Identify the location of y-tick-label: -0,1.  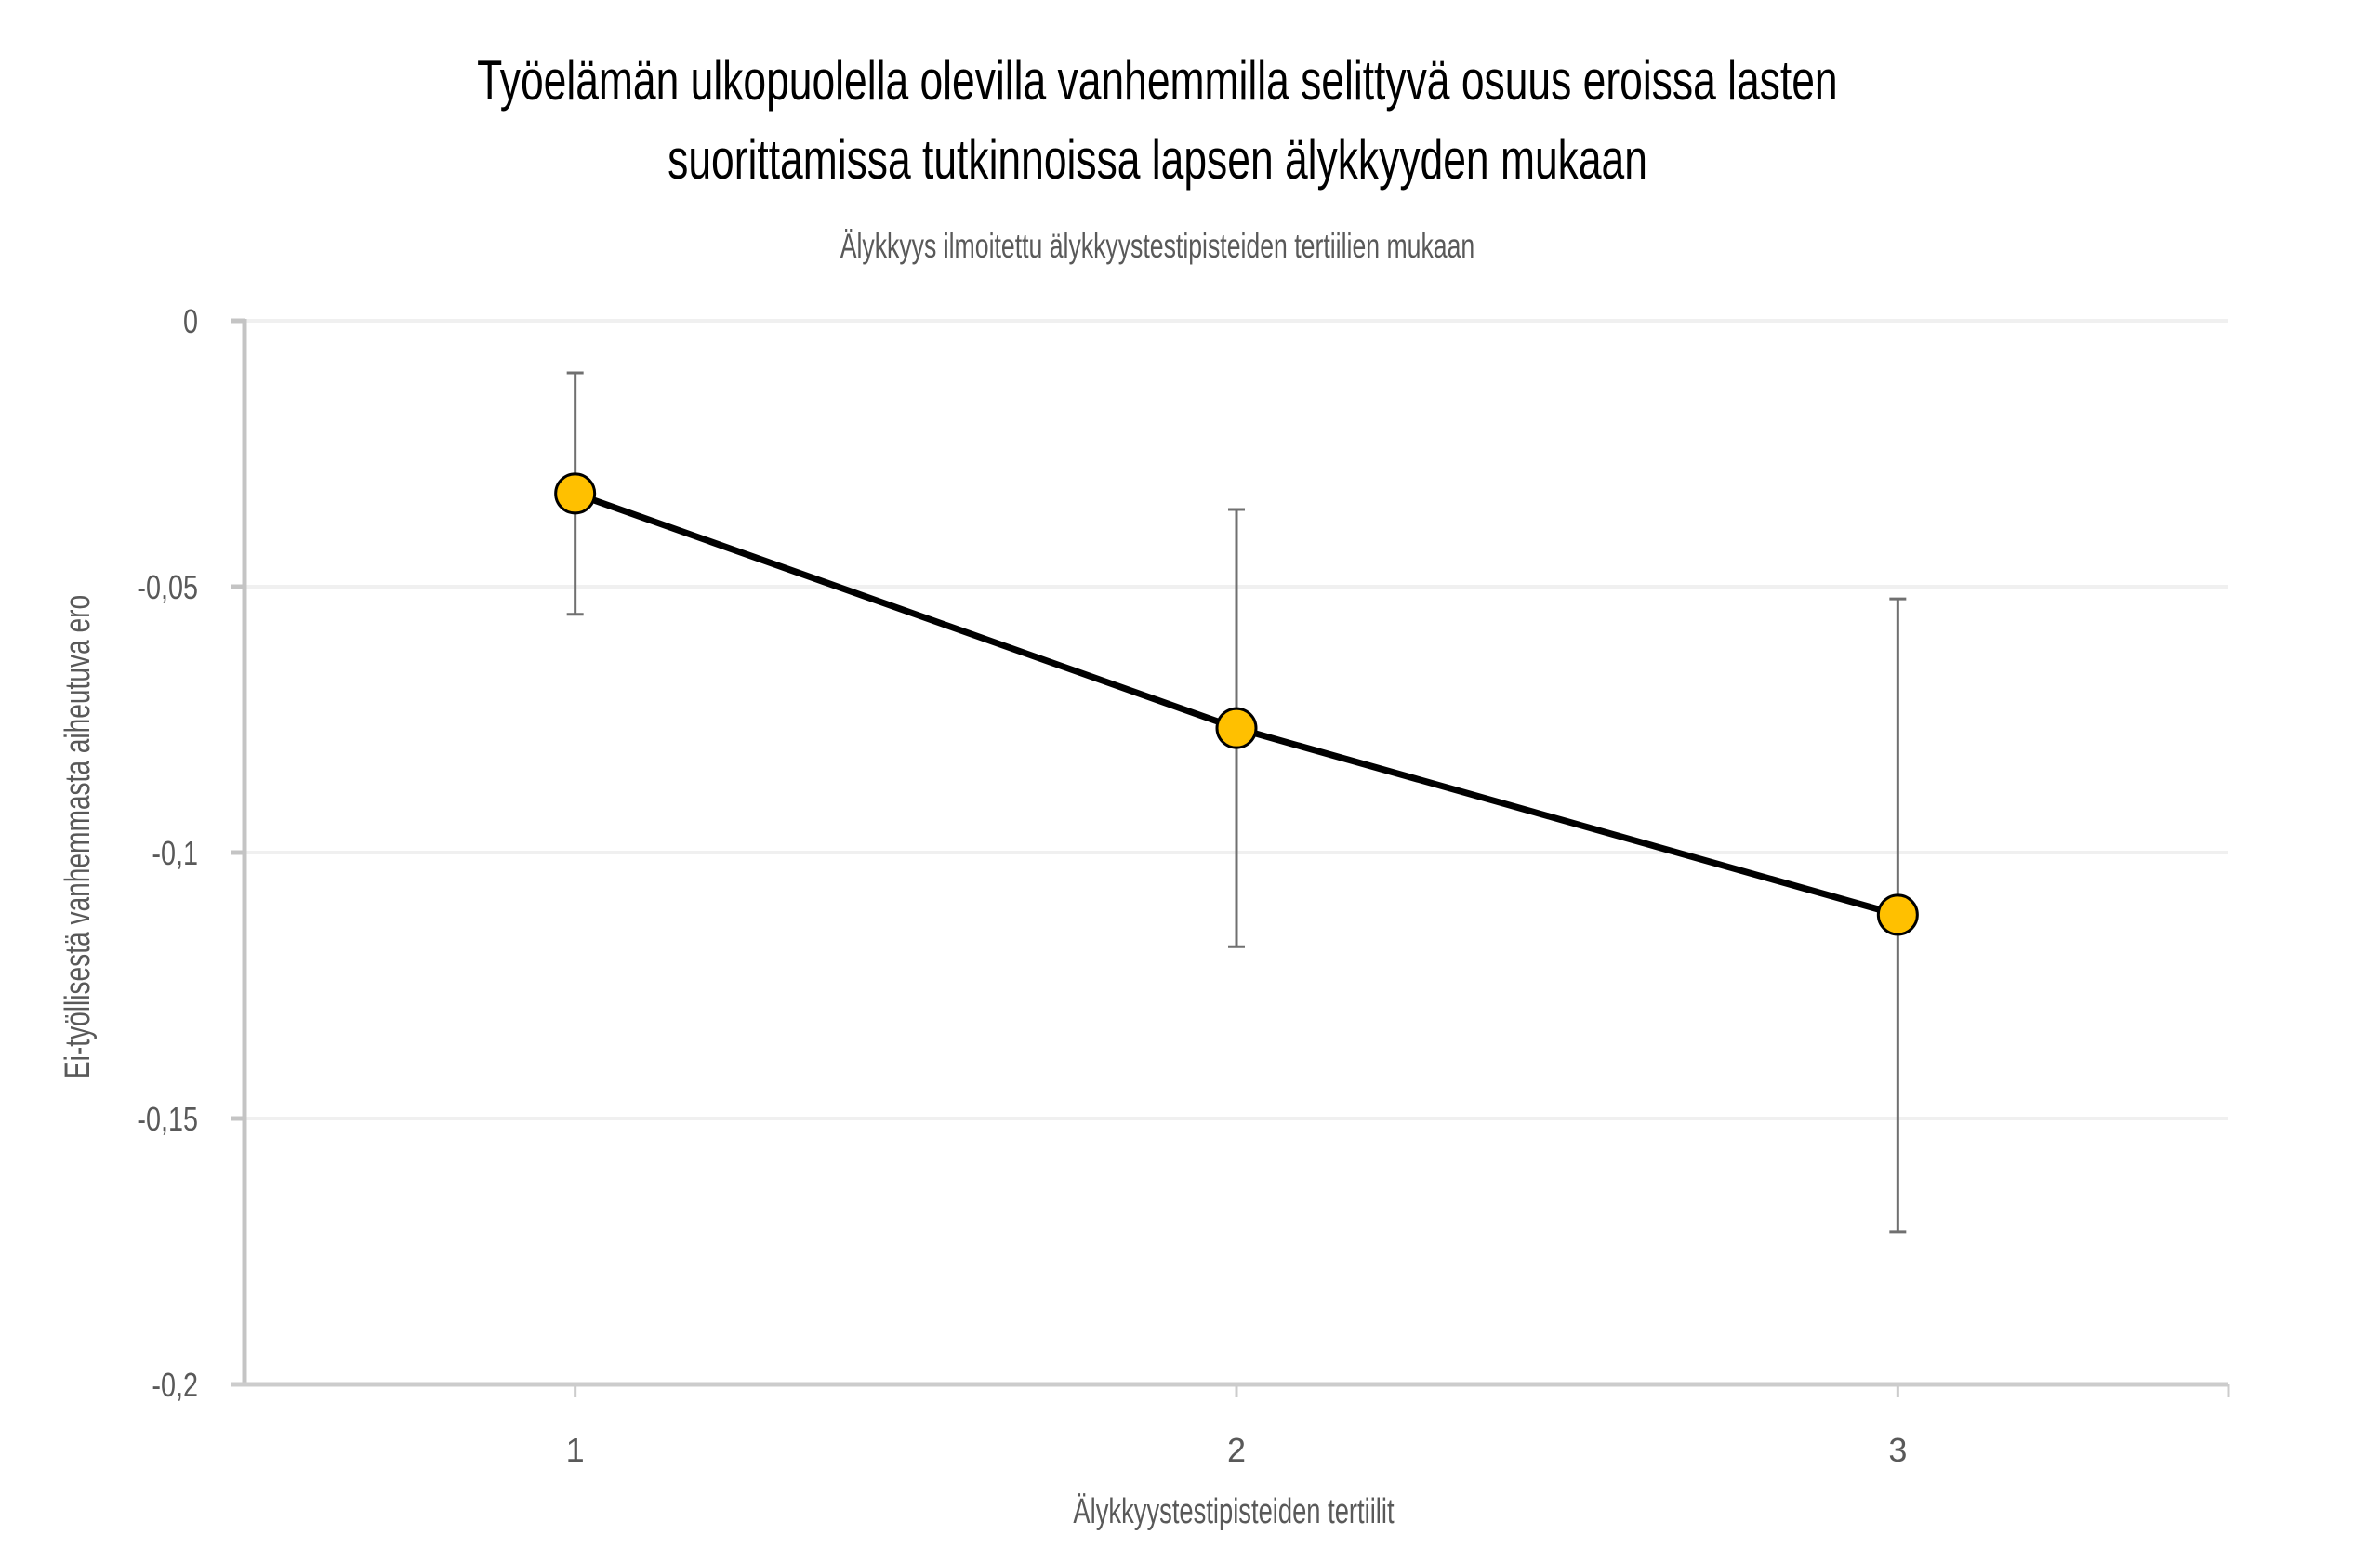
(175, 853).